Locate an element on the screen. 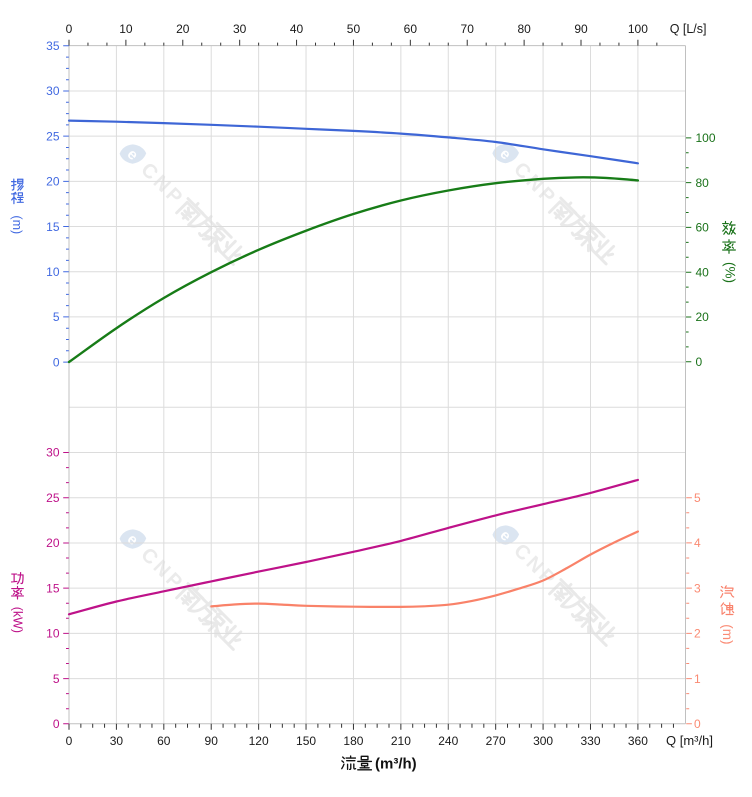 This screenshot has width=752, height=797. svg-text: (kW) is located at coordinates (17, 620).